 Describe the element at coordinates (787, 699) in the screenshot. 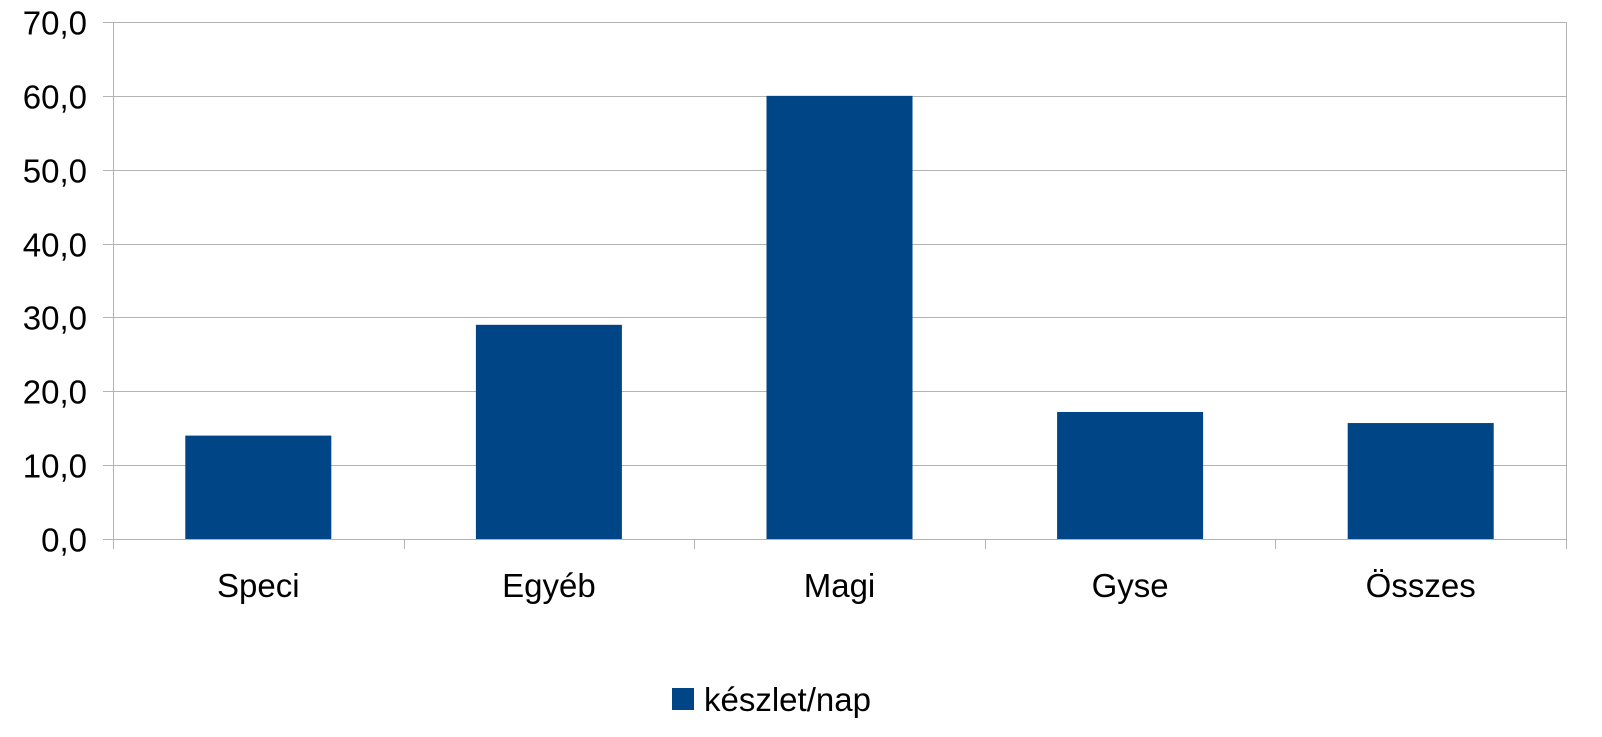

I see `legend-label: készlet/nap` at that location.